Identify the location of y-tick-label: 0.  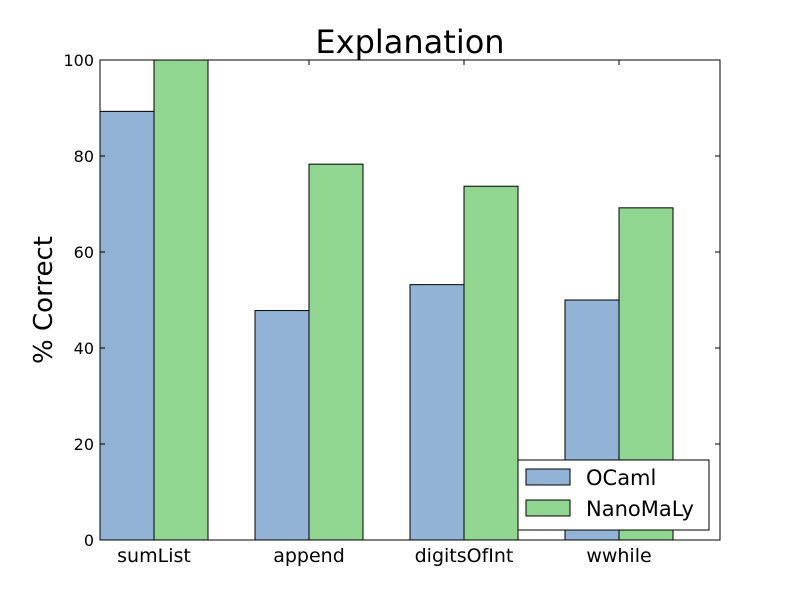
(89, 540).